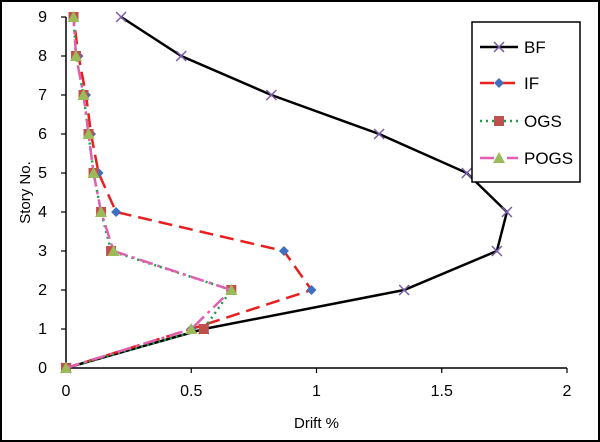 Image resolution: width=600 pixels, height=442 pixels. Describe the element at coordinates (535, 47) in the screenshot. I see `legend-label-bf: BF` at that location.